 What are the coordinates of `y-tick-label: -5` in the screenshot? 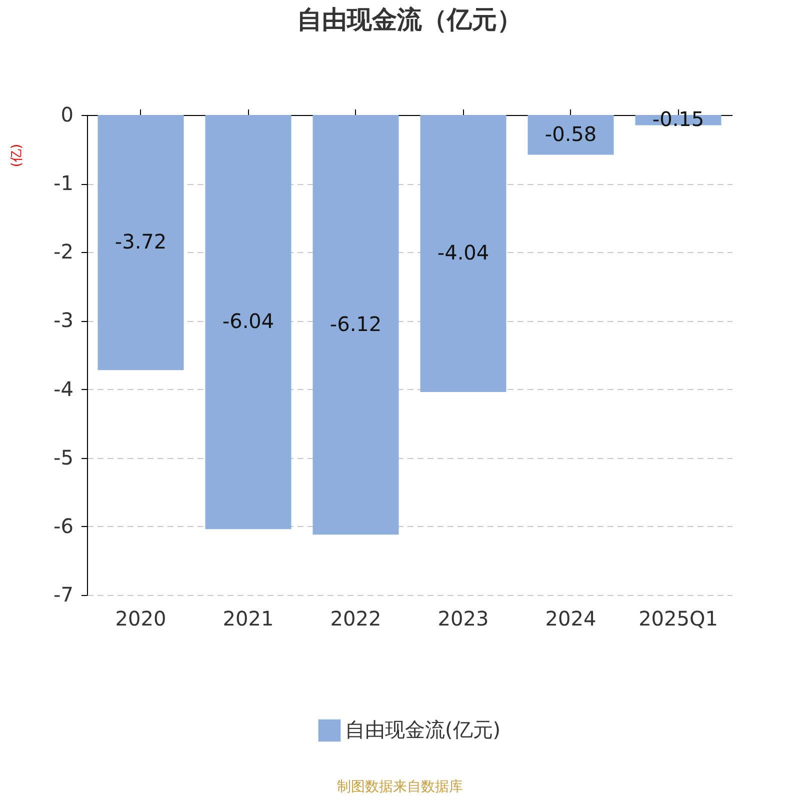 It's located at (64, 457).